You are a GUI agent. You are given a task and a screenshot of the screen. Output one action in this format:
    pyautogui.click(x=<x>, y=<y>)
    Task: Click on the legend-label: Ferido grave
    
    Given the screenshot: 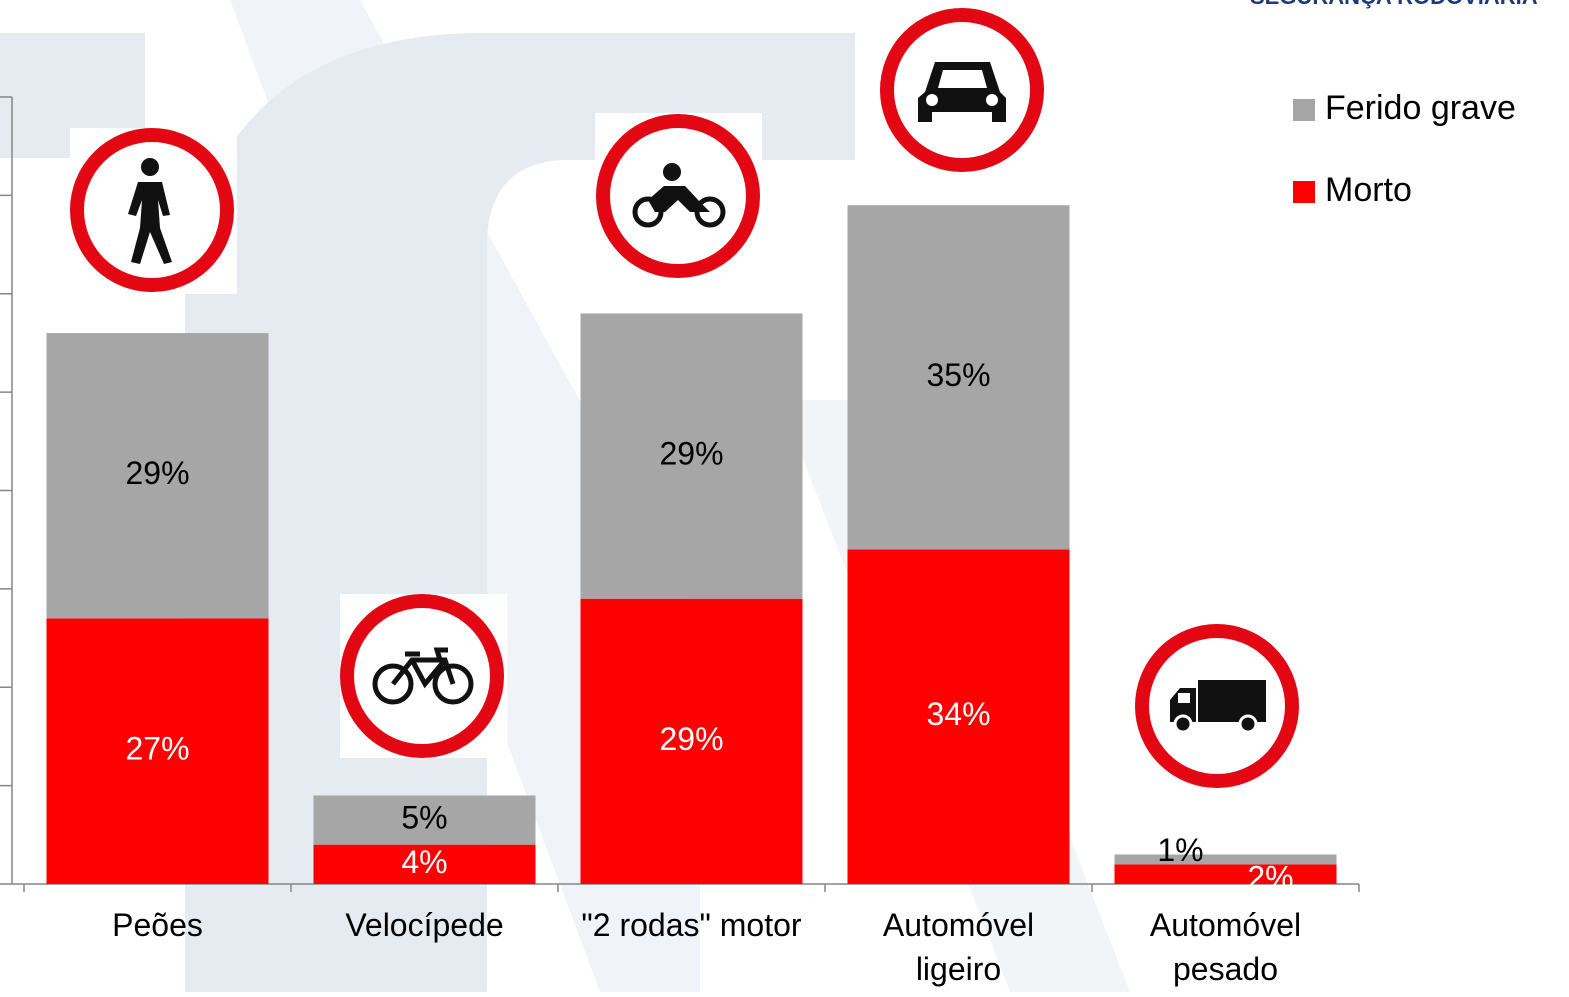 What is the action you would take?
    pyautogui.click(x=1420, y=108)
    